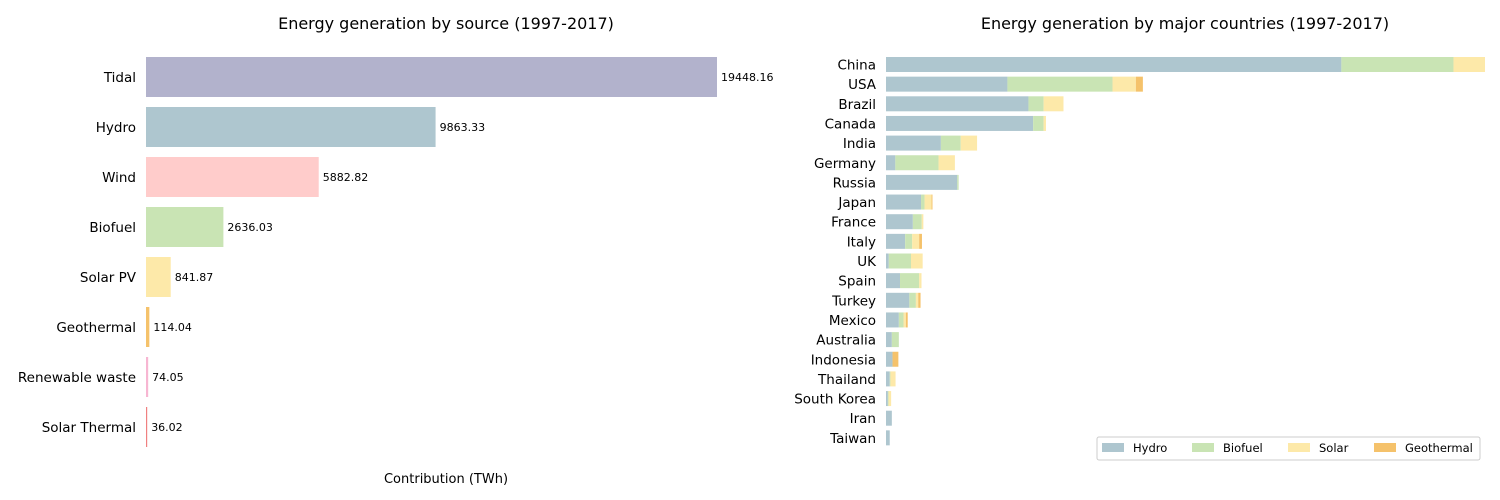 The image size is (1500, 500). I want to click on bar-iran-hydro, so click(889, 418).